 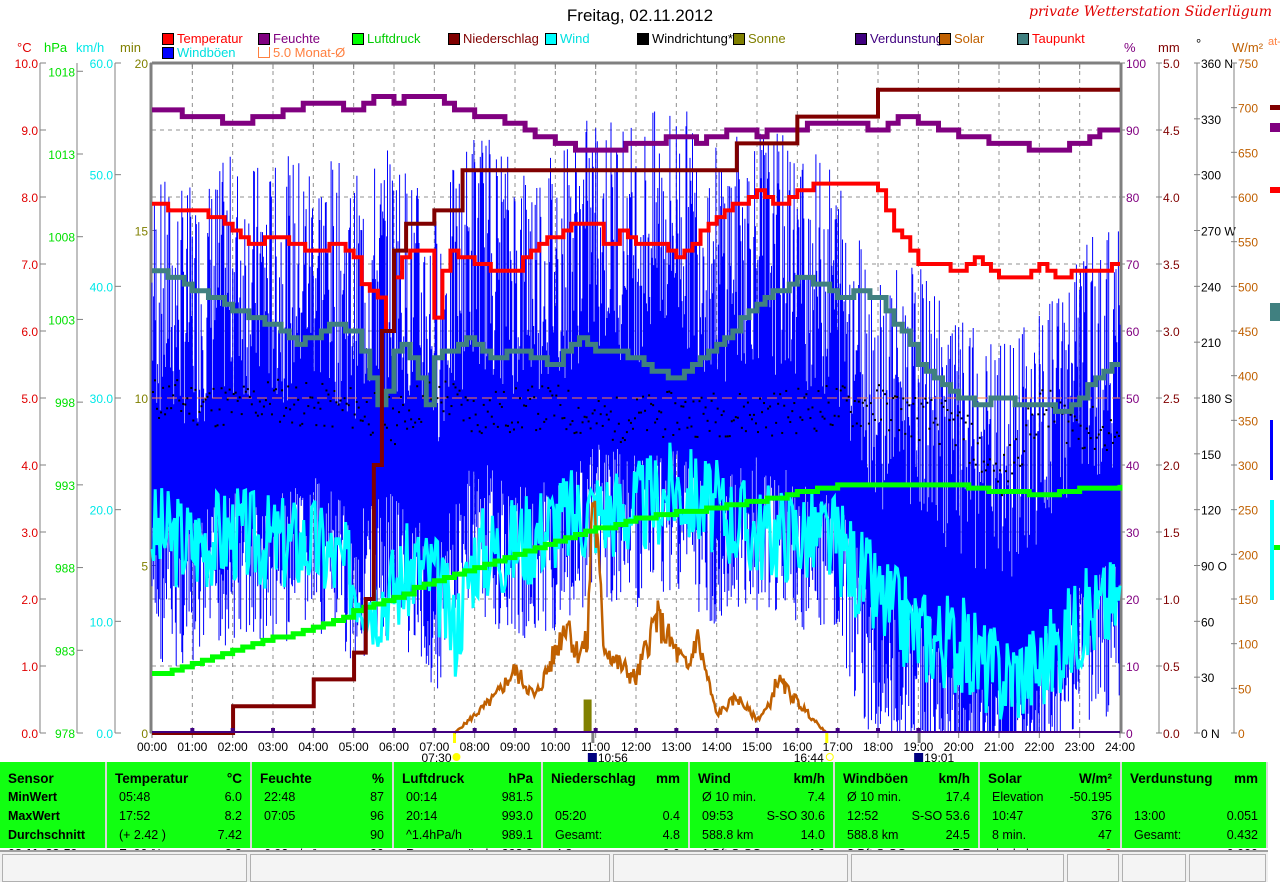 I want to click on series-windrichtung, so click(x=636, y=434).